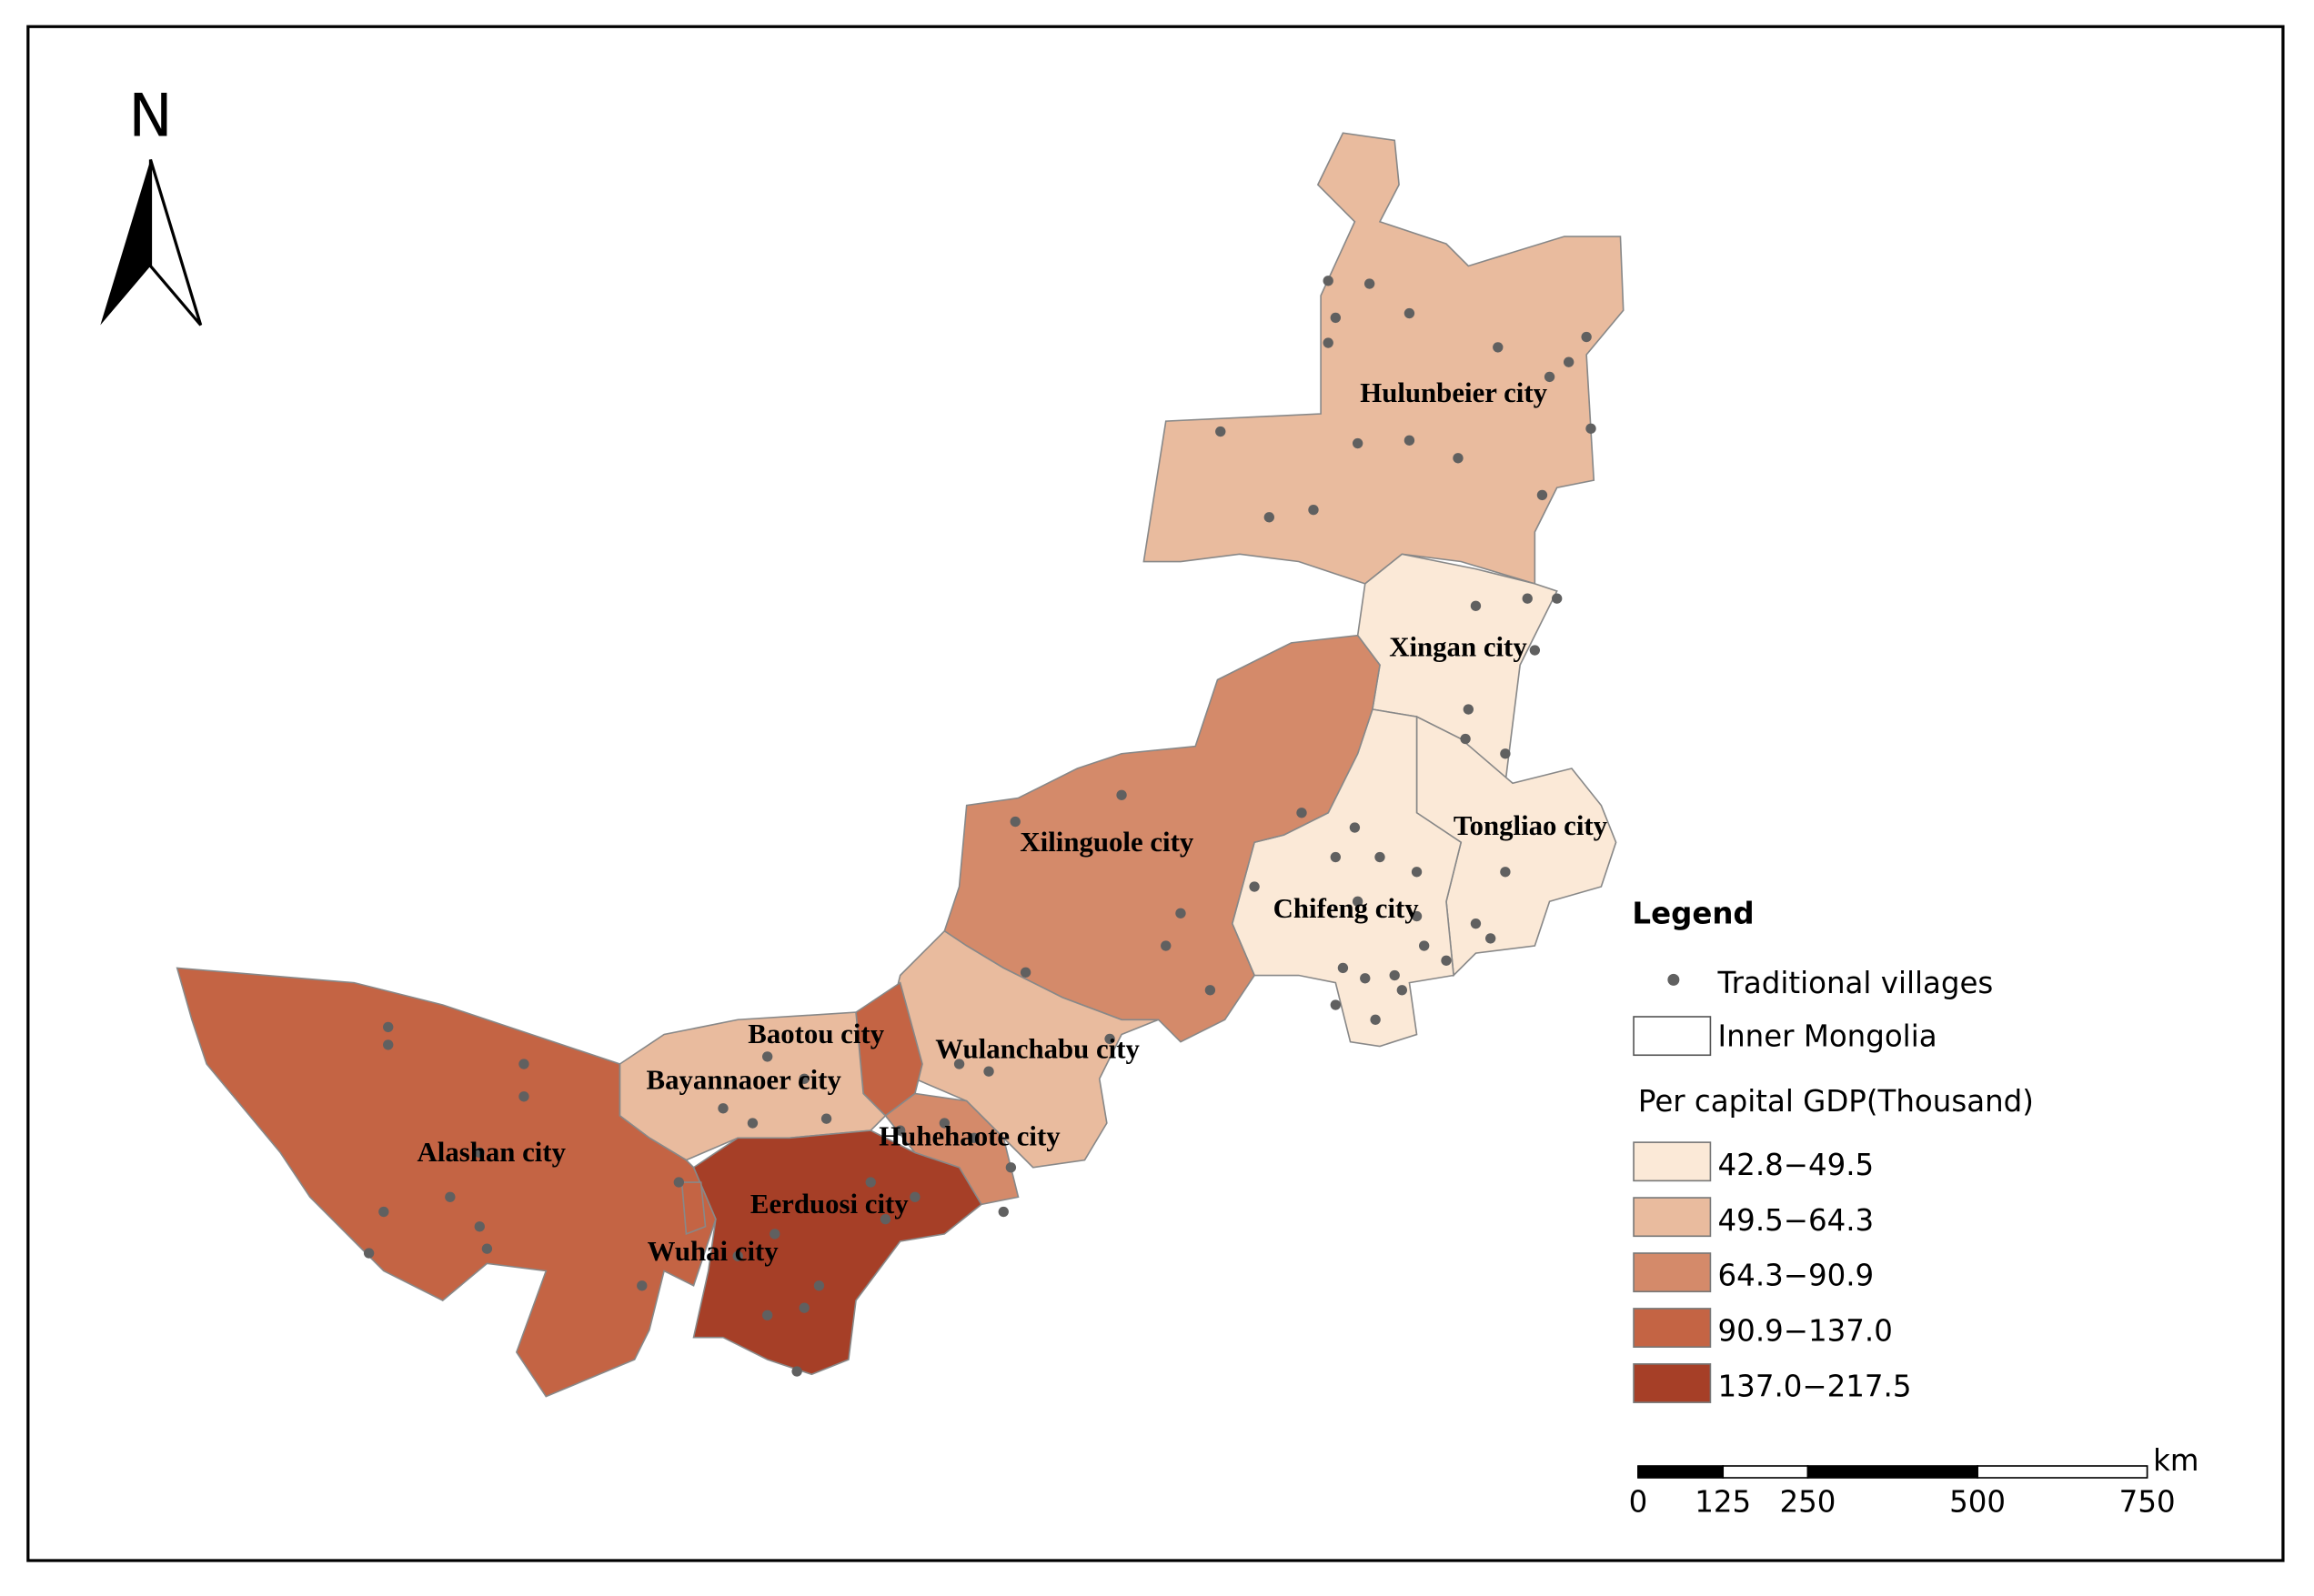  Describe the element at coordinates (816, 1034) in the screenshot. I see `region-label: Baotou city` at that location.